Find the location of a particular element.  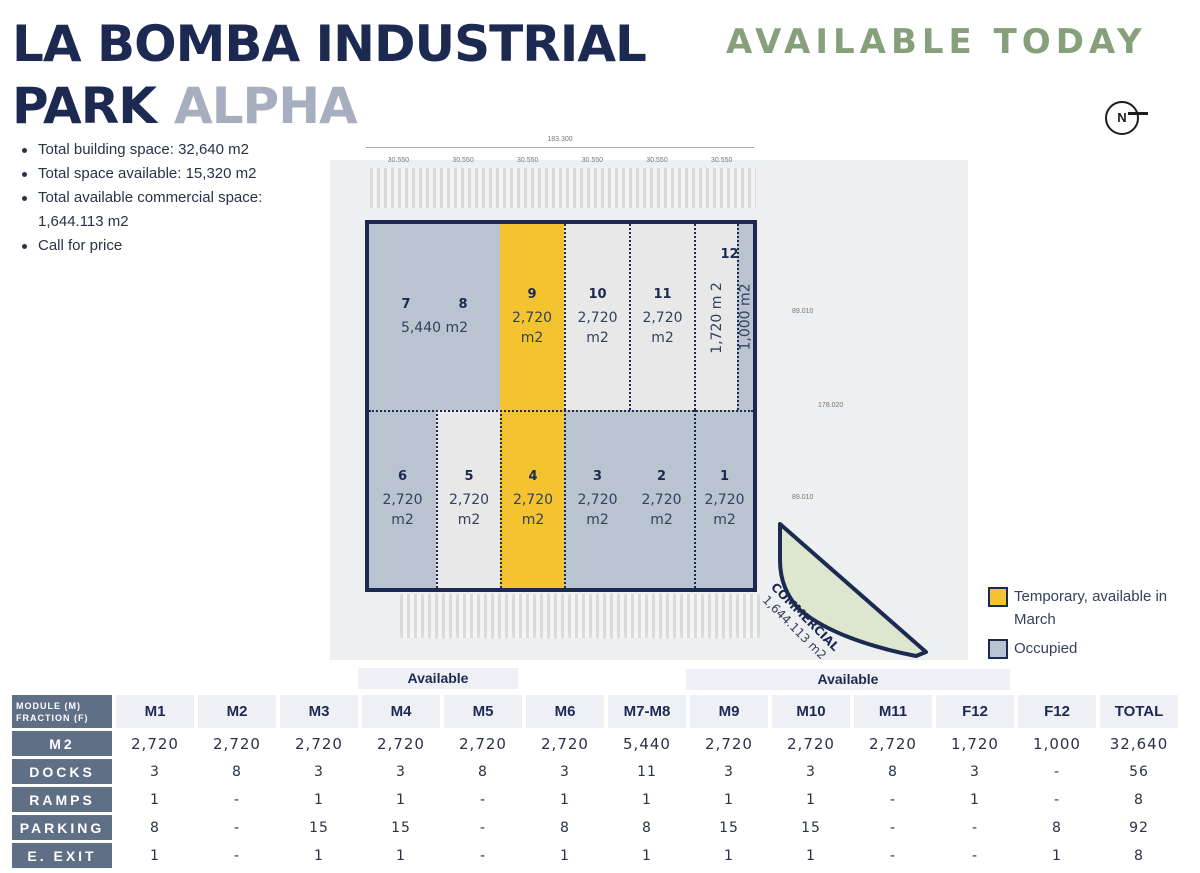

module-area: 1,720 m 2 is located at coordinates (716, 317).